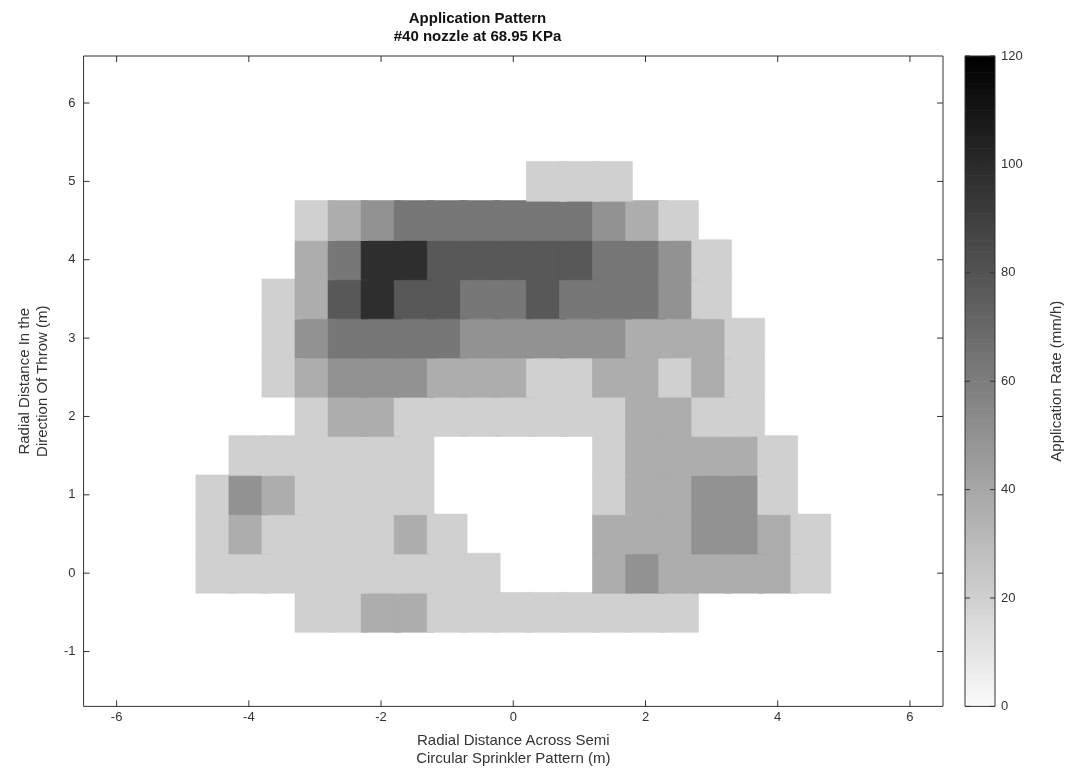 Image resolution: width=1078 pixels, height=780 pixels. Describe the element at coordinates (381, 716) in the screenshot. I see `x-tick-label: -2` at that location.